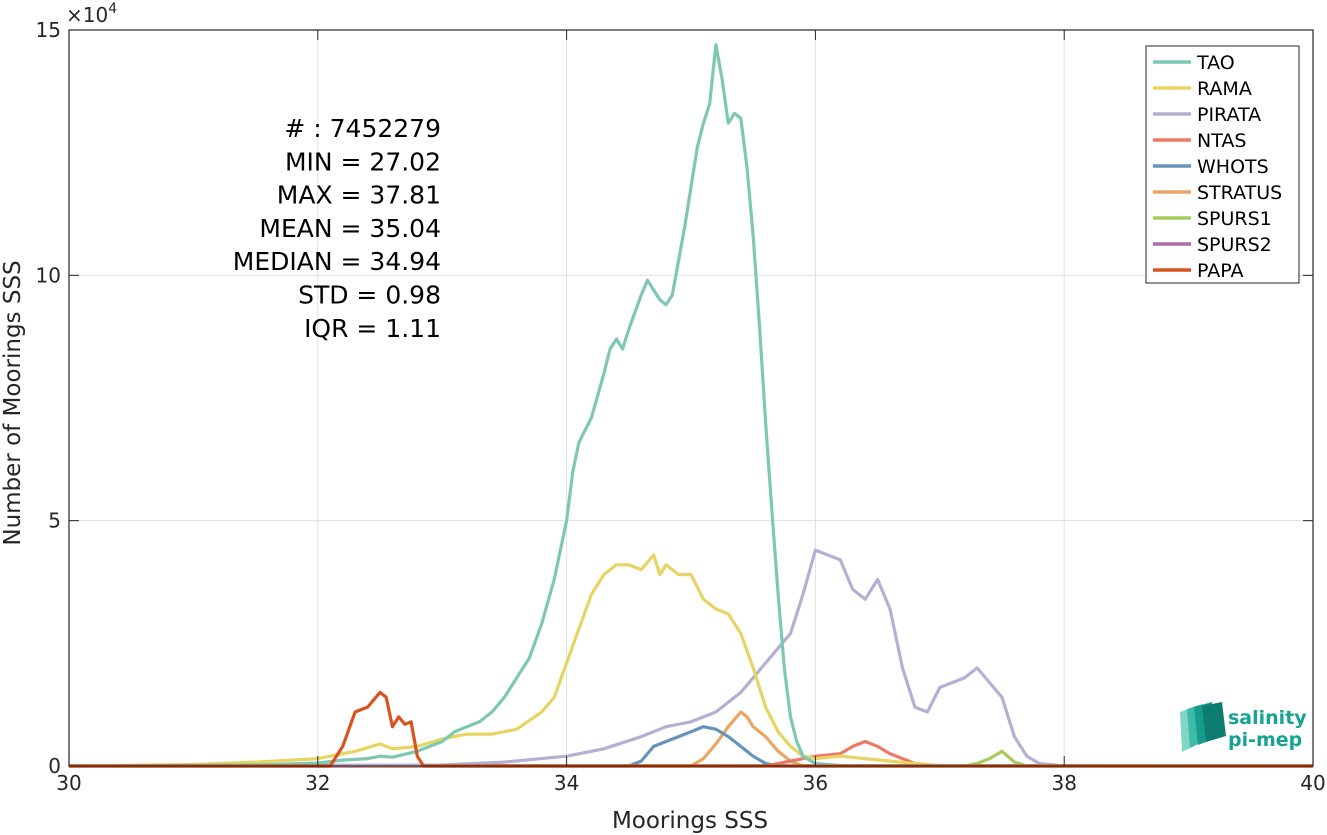  What do you see at coordinates (1239, 193) in the screenshot?
I see `legend-label-stratus: STRATUS` at bounding box center [1239, 193].